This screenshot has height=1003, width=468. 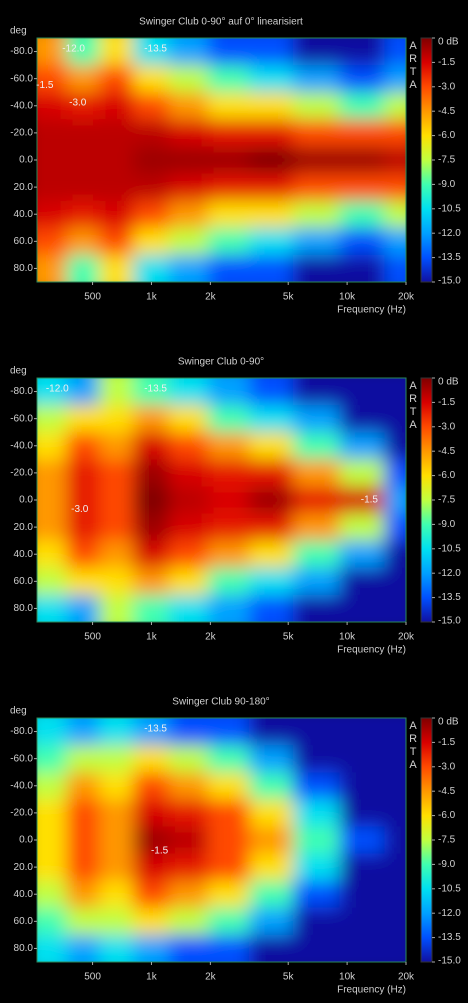 I want to click on y-tick-label: 20.0, so click(x=24, y=187).